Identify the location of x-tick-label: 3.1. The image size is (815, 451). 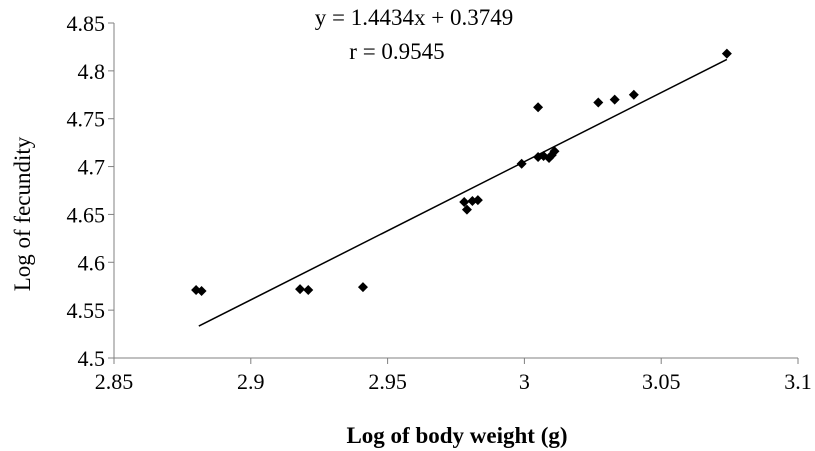
(798, 381).